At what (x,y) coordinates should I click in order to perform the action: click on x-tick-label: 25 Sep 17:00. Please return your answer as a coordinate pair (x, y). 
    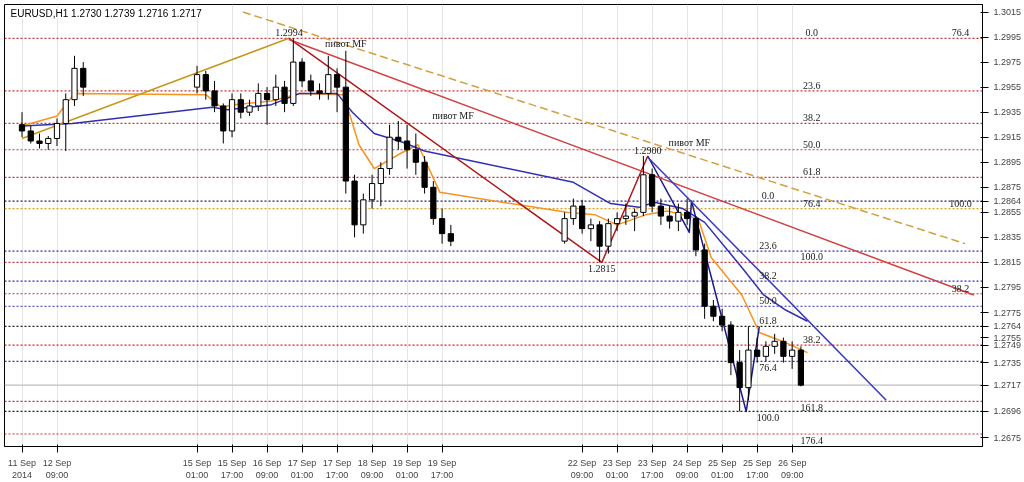
    Looking at the image, I should click on (757, 468).